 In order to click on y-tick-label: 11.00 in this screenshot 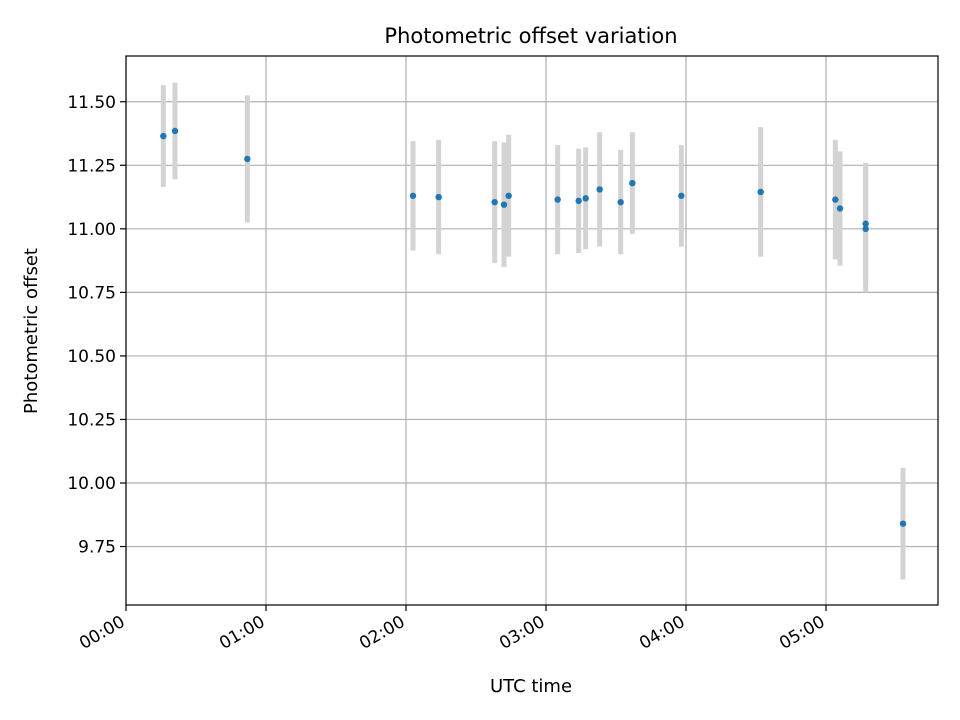, I will do `click(91, 230)`.